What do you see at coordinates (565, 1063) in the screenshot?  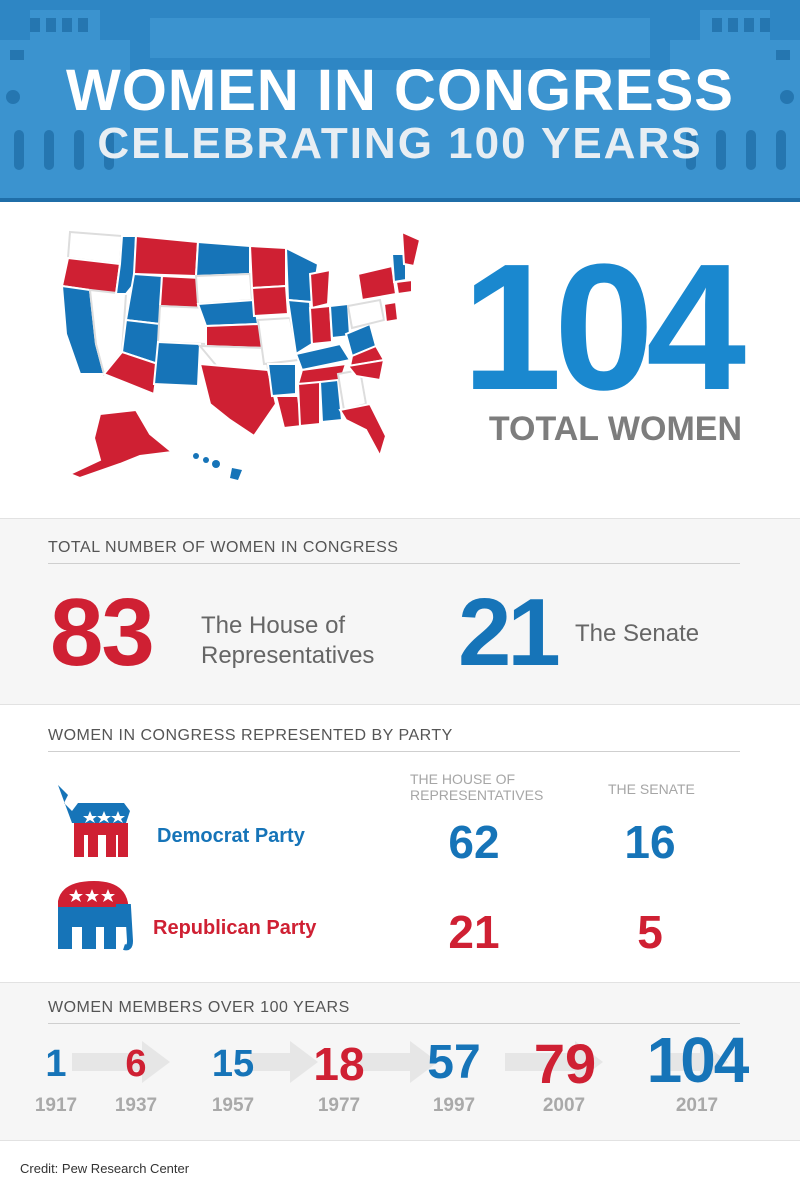 I see `timeline-value: 79` at bounding box center [565, 1063].